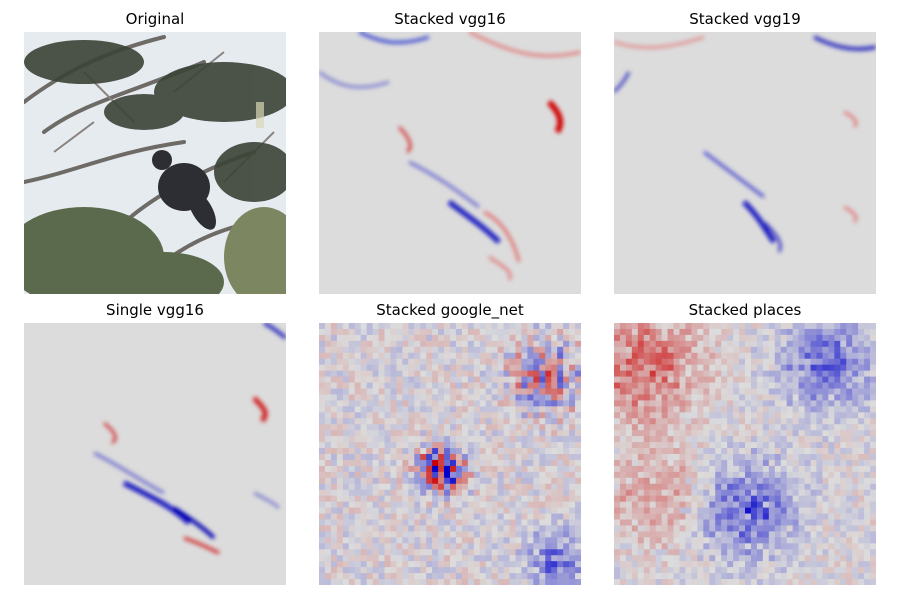 This screenshot has width=900, height=600. Describe the element at coordinates (745, 163) in the screenshot. I see `heatmap-stacked-vgg19` at that location.